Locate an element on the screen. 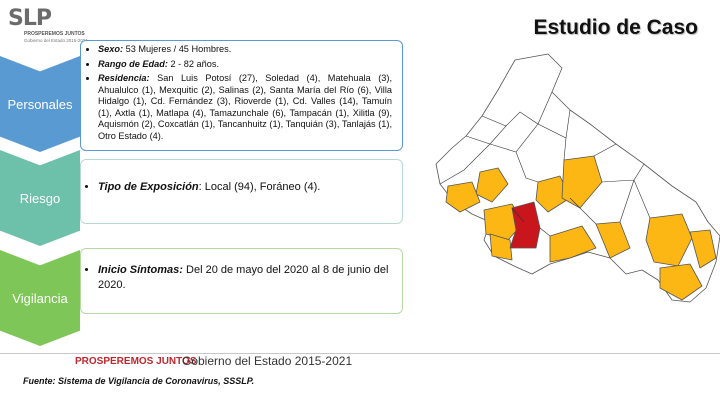 Image resolution: width=720 pixels, height=405 pixels. logo-slogan: PROSPEREMOS JUNTOS is located at coordinates (54, 34).